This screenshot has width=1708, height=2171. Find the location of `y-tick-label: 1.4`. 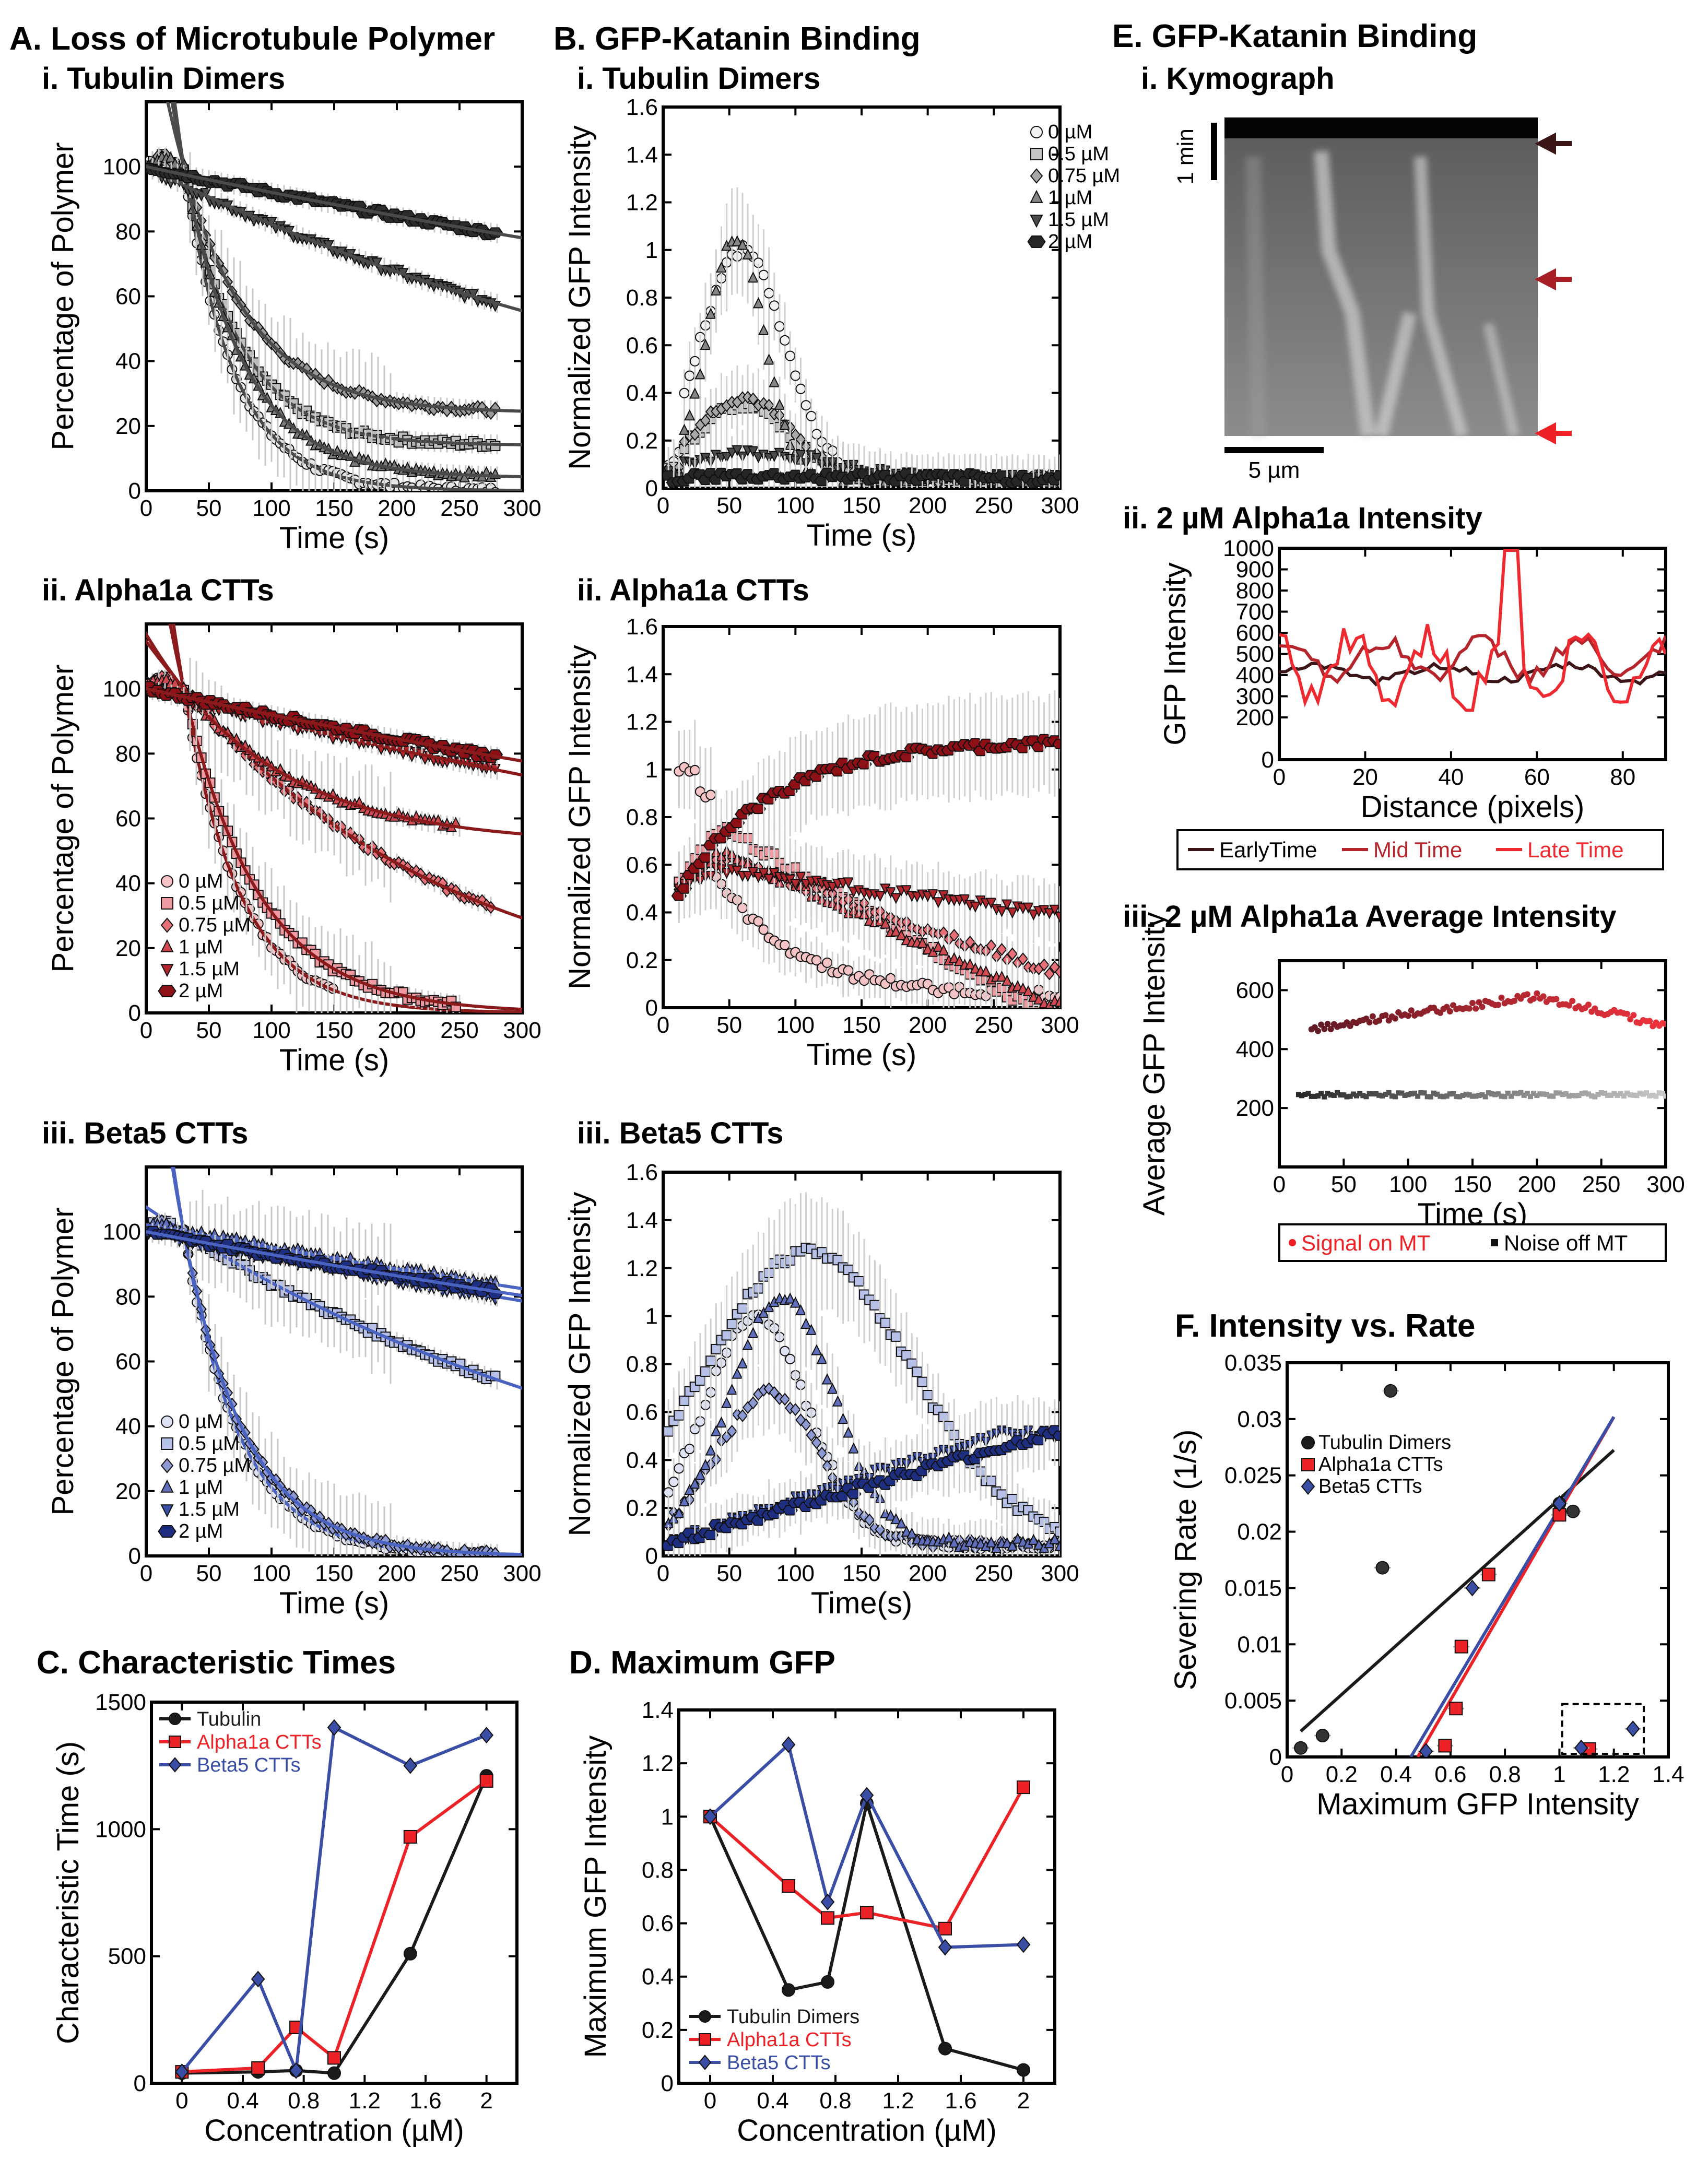

y-tick-label: 1.4 is located at coordinates (642, 1220).